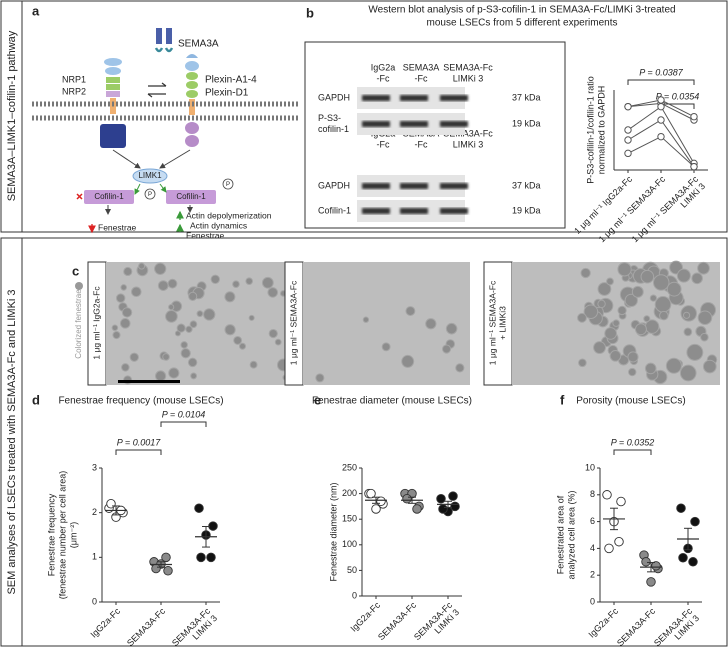 Image resolution: width=728 pixels, height=647 pixels. I want to click on y-tick-label: 3, so click(94, 467).